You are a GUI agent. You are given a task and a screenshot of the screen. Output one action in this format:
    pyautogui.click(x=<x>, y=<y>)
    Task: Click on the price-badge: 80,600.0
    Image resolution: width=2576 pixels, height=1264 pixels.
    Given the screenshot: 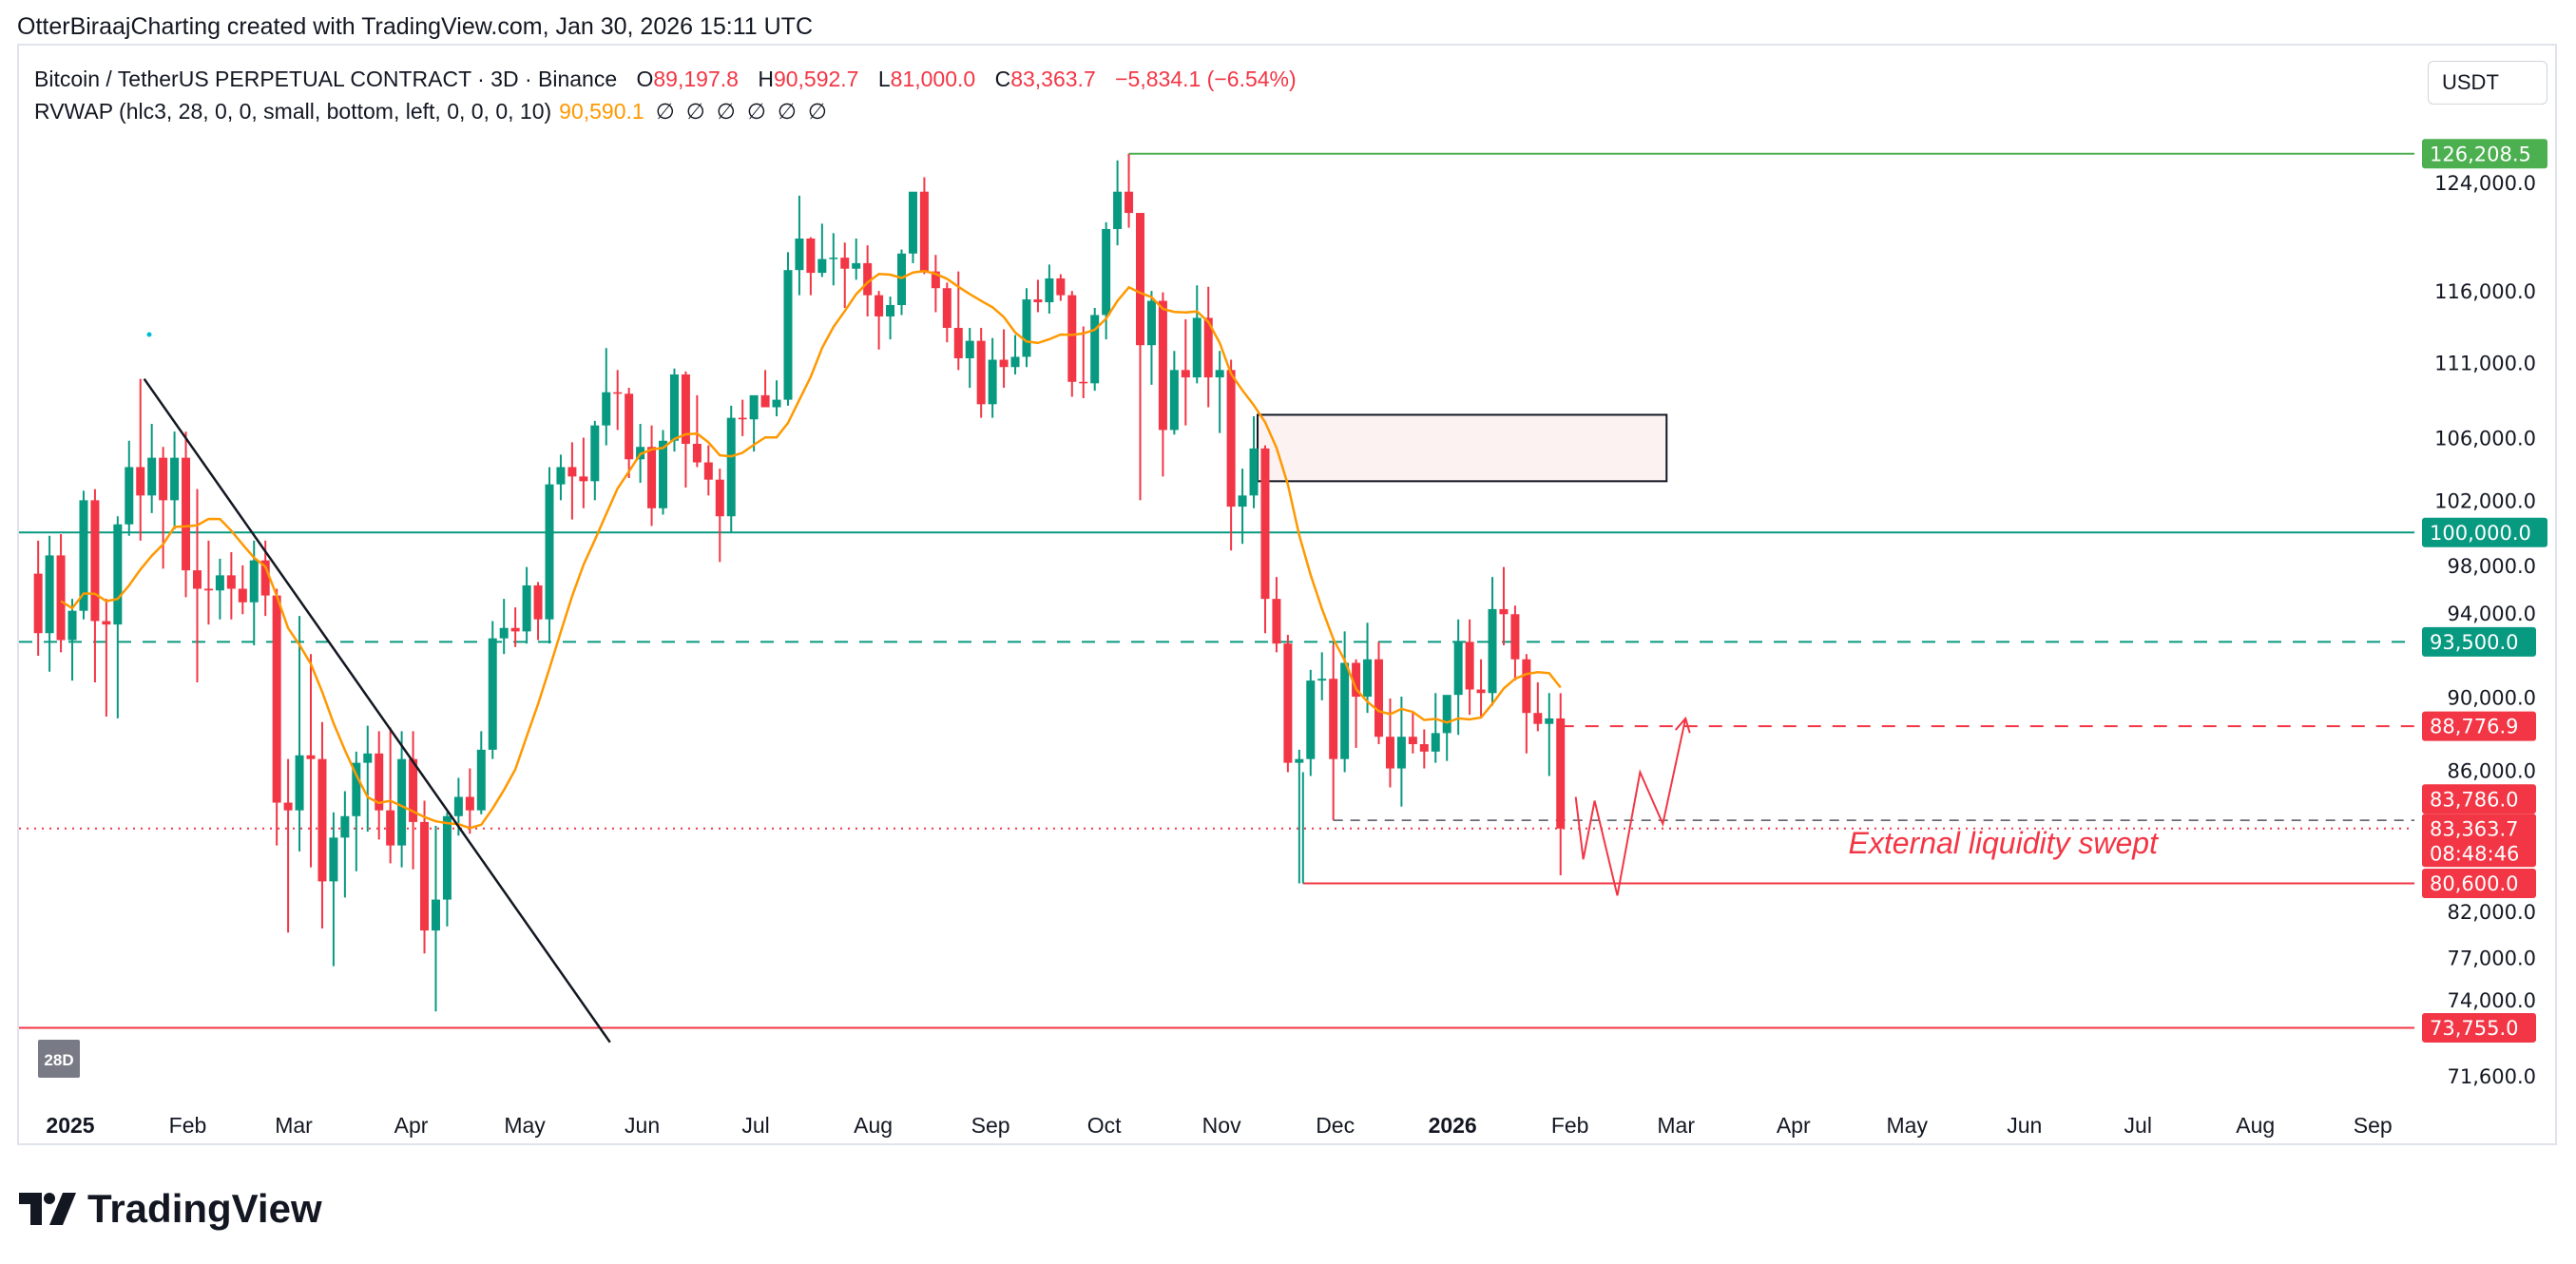 What is the action you would take?
    pyautogui.click(x=2479, y=884)
    